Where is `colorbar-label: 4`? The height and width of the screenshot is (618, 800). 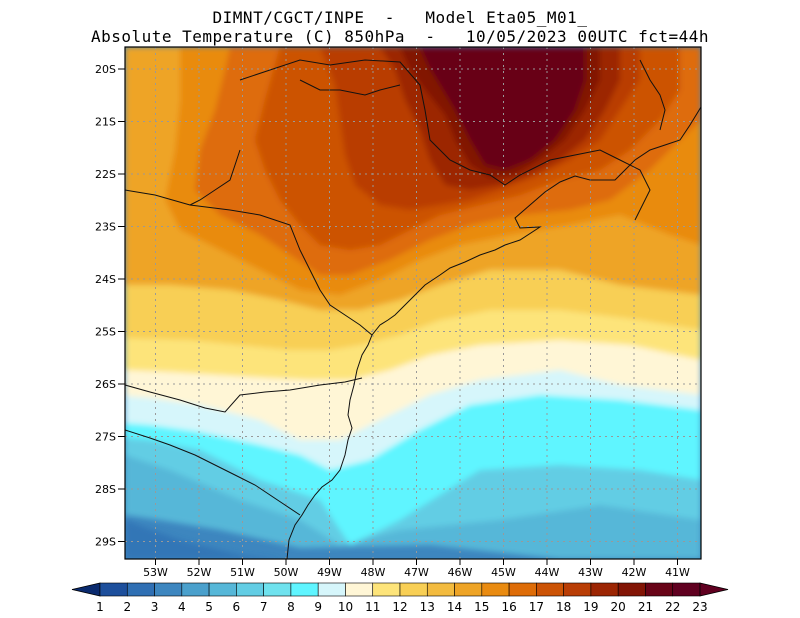
colorbar-label: 4 is located at coordinates (182, 607).